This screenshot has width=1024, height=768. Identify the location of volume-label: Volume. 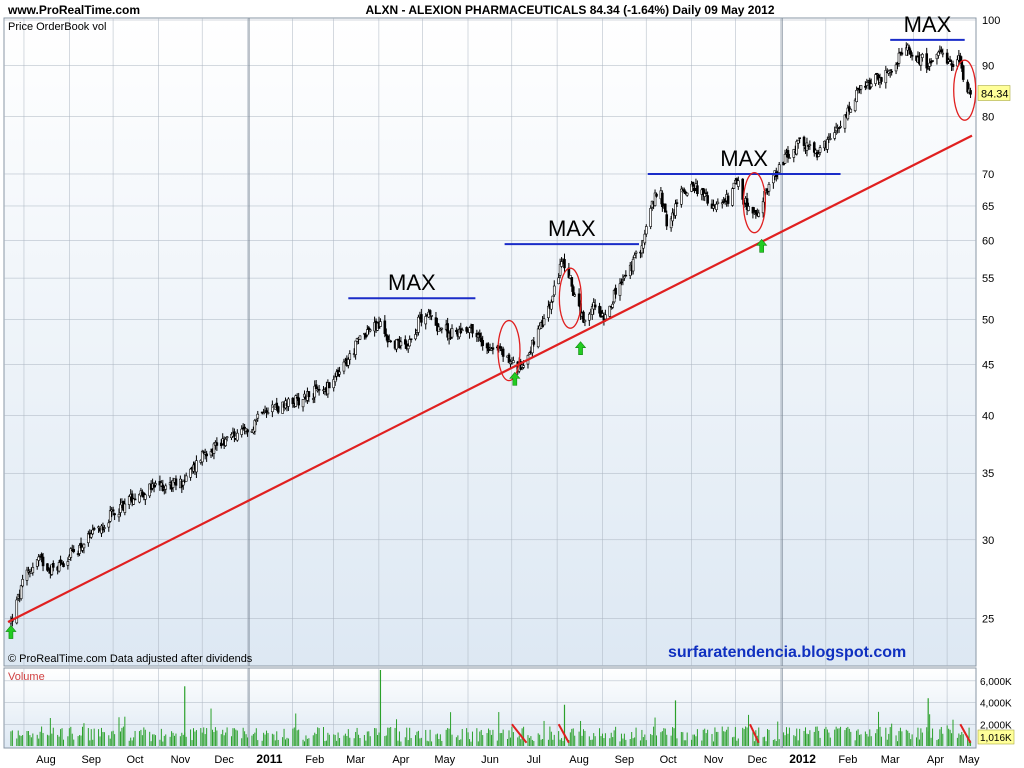
(26, 677).